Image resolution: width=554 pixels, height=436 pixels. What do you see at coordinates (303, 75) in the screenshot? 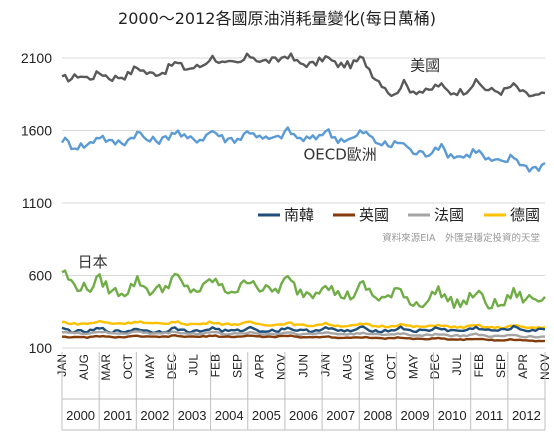
I see `series-line-us` at bounding box center [303, 75].